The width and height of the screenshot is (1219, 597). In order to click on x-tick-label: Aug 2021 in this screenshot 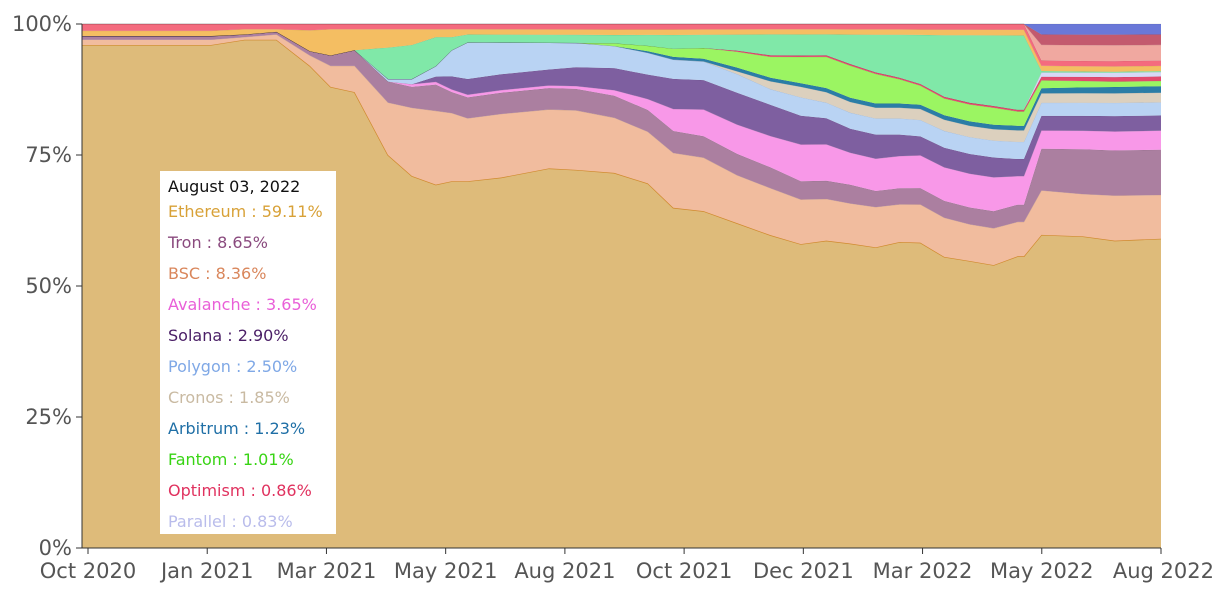, I will do `click(564, 571)`.